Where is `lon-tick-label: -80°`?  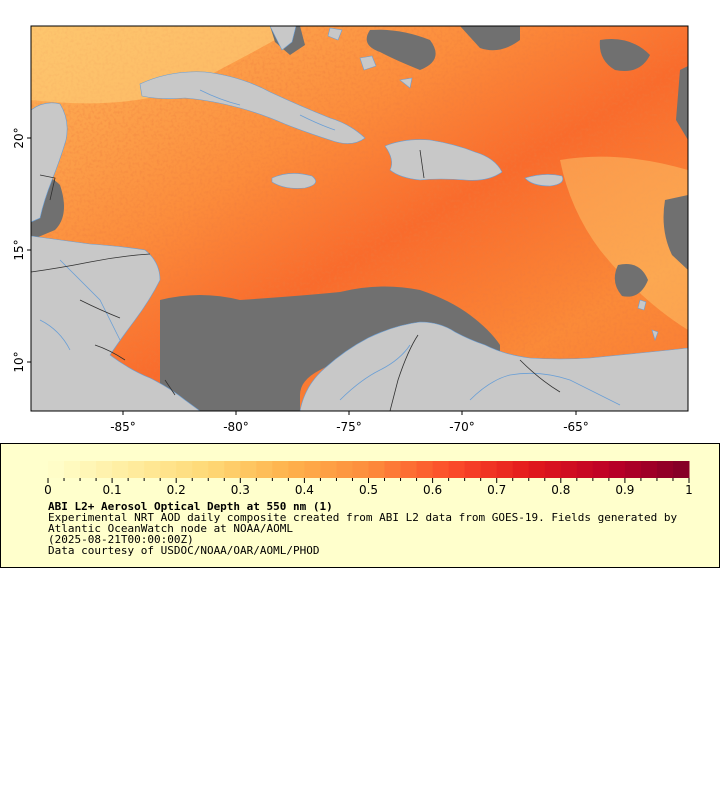
lon-tick-label: -80° is located at coordinates (236, 427).